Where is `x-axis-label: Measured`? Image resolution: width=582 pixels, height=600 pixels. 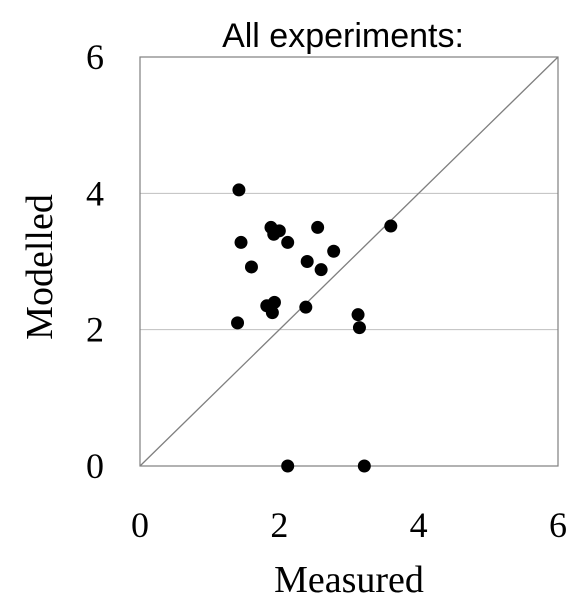 x-axis-label: Measured is located at coordinates (349, 579).